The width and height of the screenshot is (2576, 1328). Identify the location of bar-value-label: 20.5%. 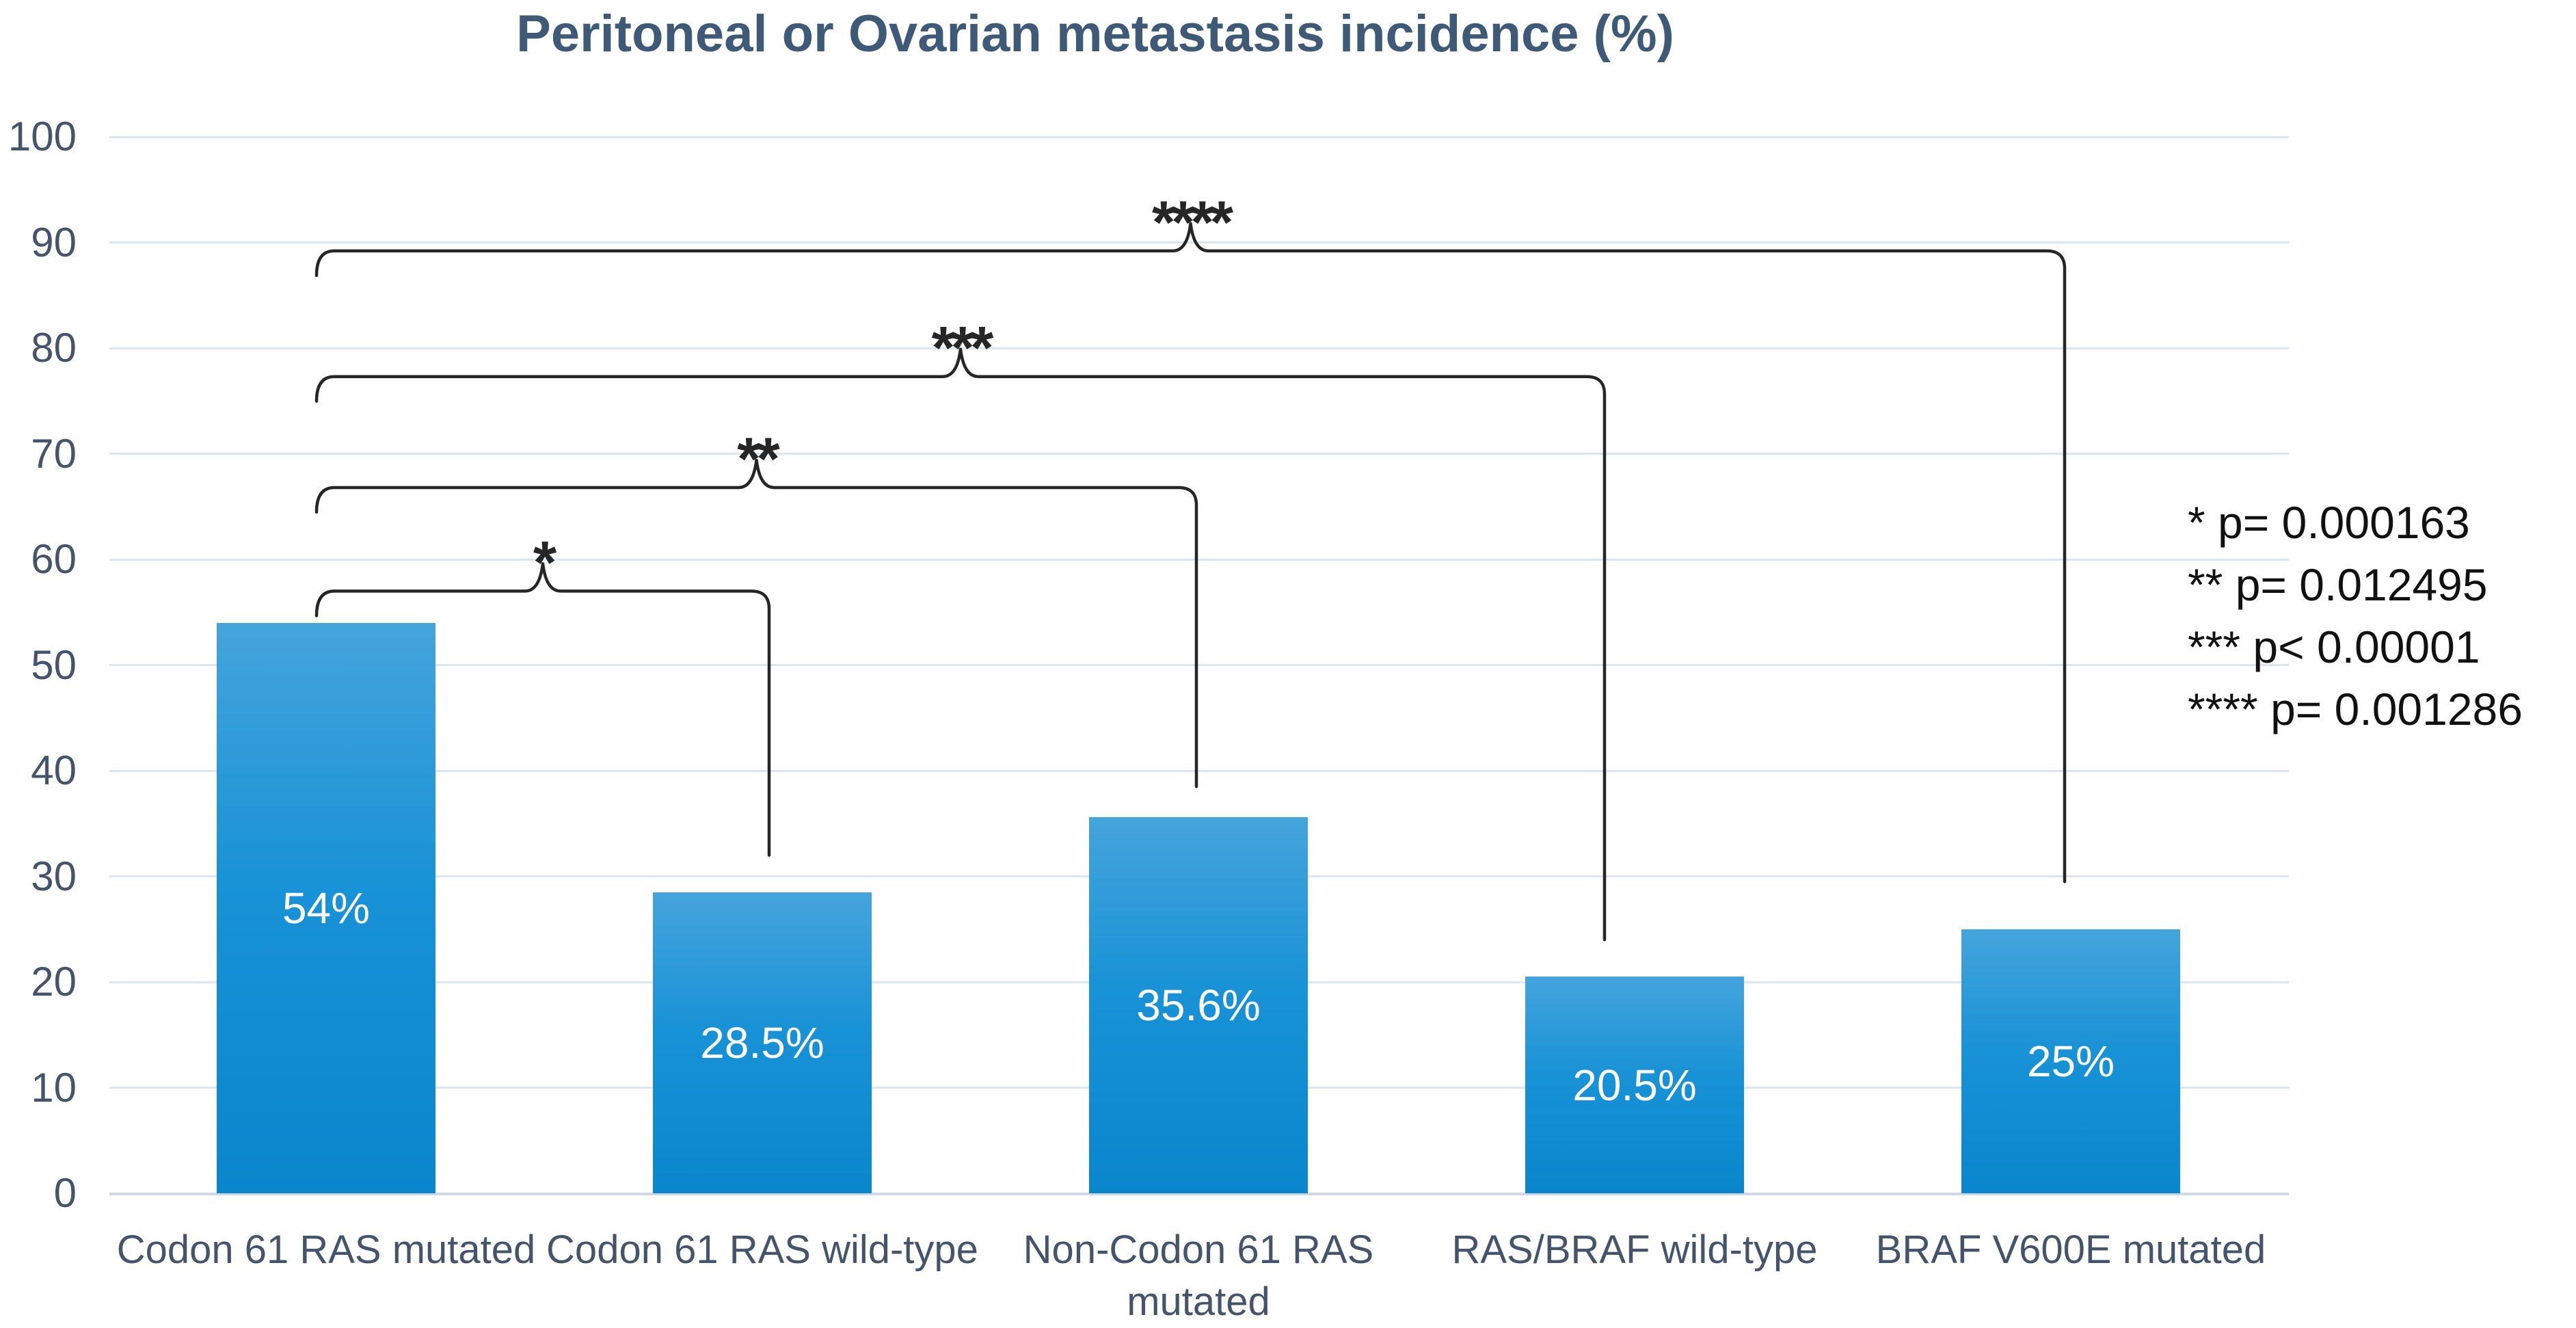
(1634, 1085).